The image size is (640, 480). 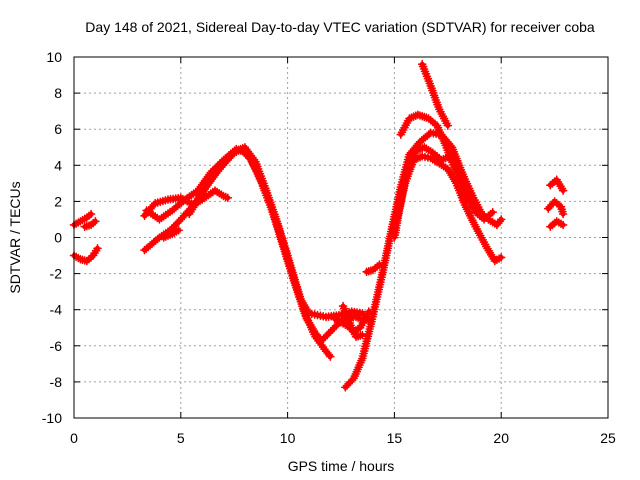 What do you see at coordinates (56, 382) in the screenshot?
I see `y-tick-label: -8` at bounding box center [56, 382].